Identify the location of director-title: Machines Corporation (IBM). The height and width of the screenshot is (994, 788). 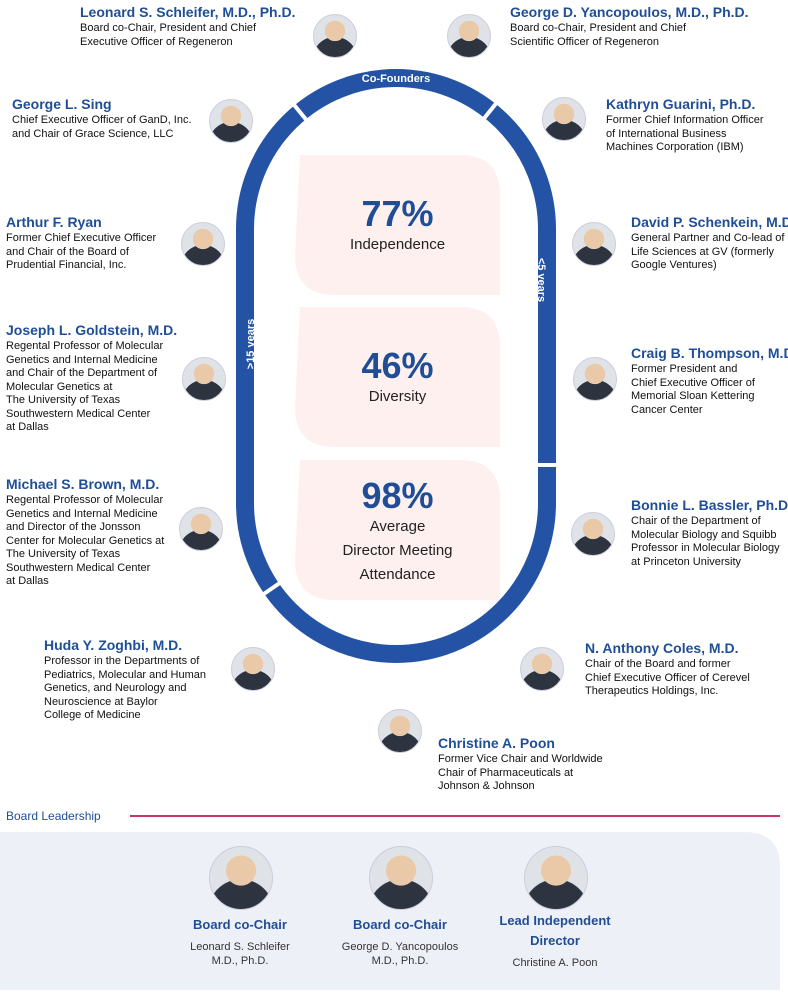
(675, 147).